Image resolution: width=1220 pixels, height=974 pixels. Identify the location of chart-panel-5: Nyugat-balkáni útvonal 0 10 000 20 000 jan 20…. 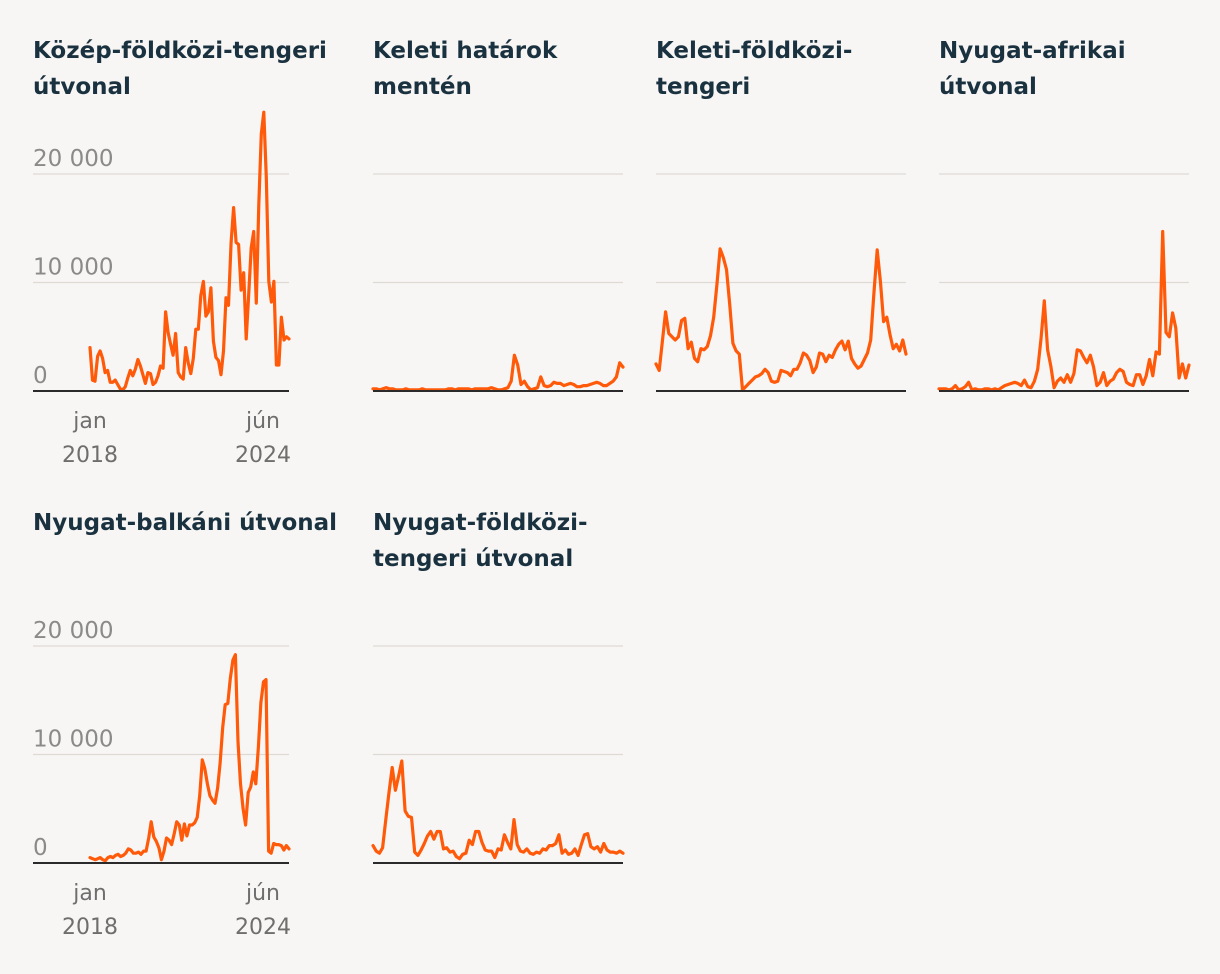
(185, 725).